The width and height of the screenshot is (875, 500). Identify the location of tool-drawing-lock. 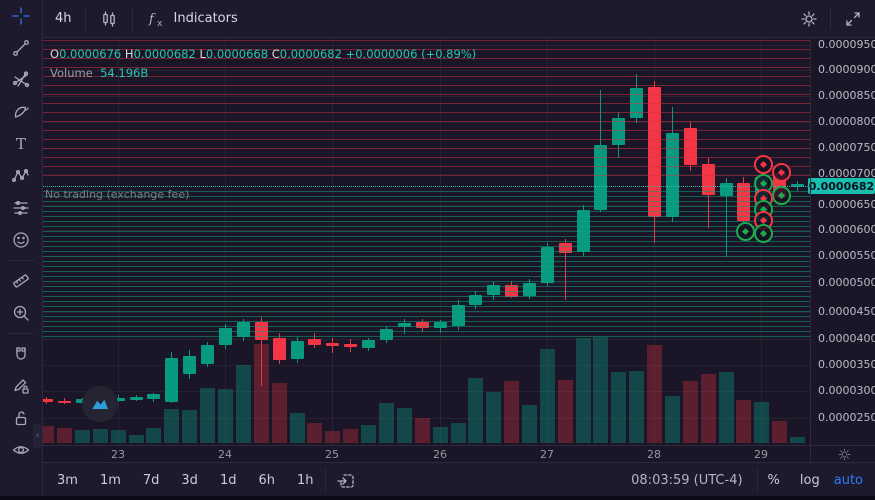
(21, 386).